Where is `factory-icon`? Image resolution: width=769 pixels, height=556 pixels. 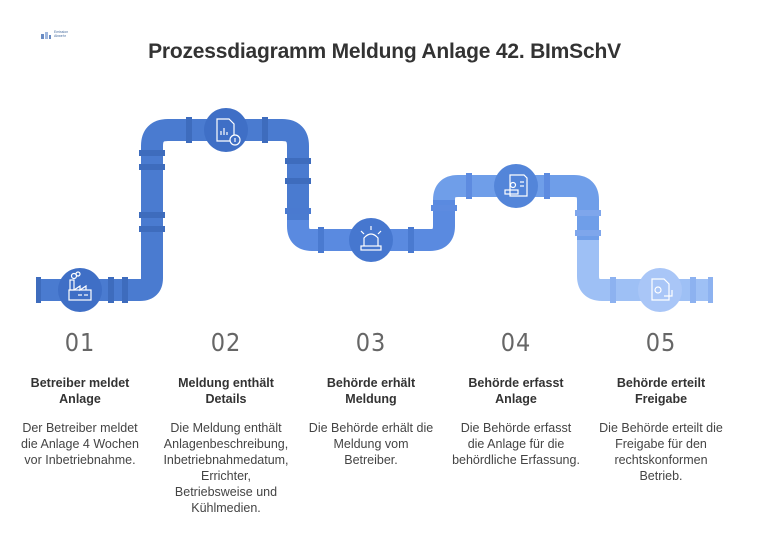
factory-icon is located at coordinates (80, 286).